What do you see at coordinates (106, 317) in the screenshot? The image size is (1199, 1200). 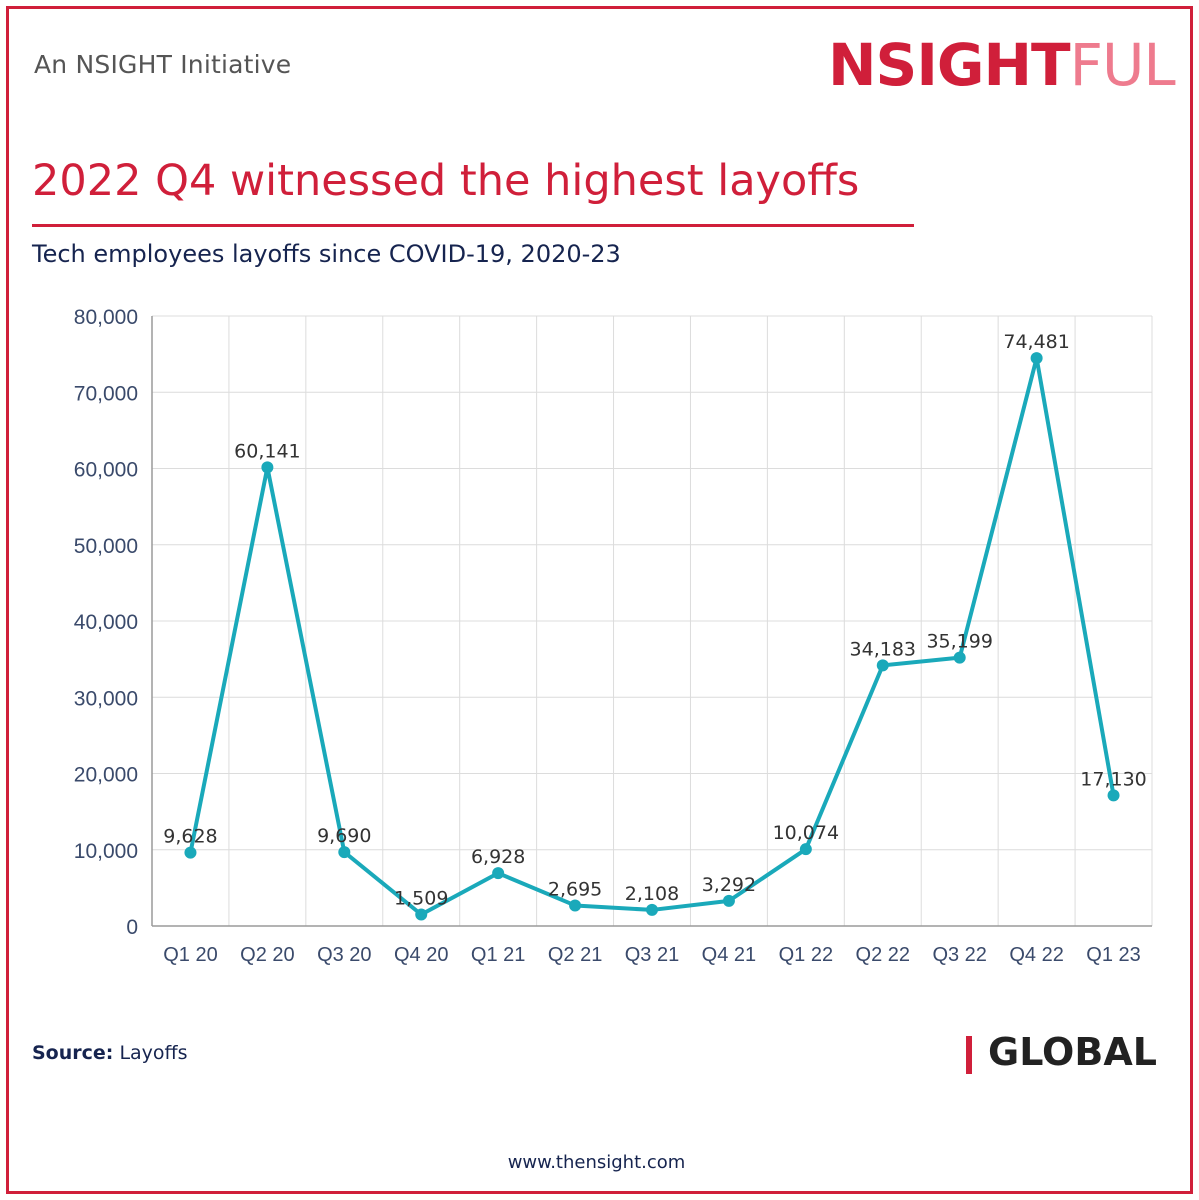 I see `y-tick-label: 80,000` at bounding box center [106, 317].